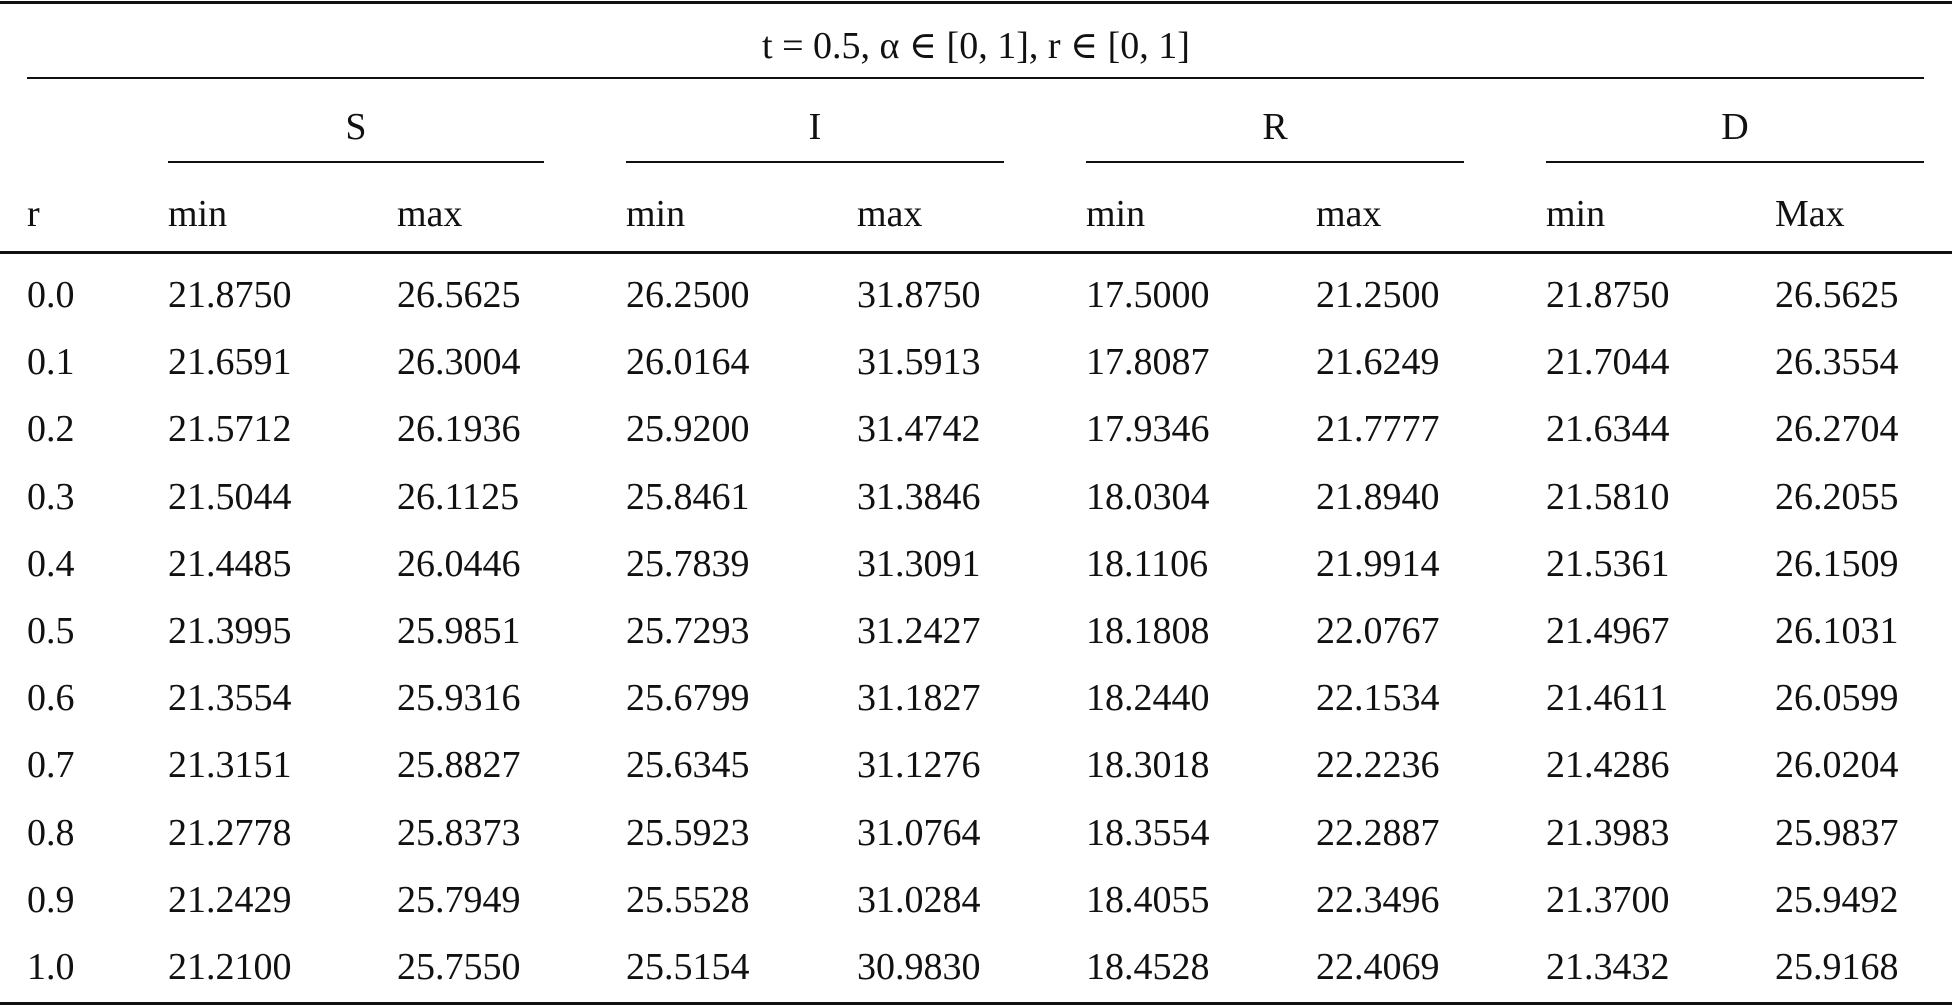 This screenshot has width=1952, height=1006. What do you see at coordinates (919, 698) in the screenshot?
I see `table-cell: 31.1827` at bounding box center [919, 698].